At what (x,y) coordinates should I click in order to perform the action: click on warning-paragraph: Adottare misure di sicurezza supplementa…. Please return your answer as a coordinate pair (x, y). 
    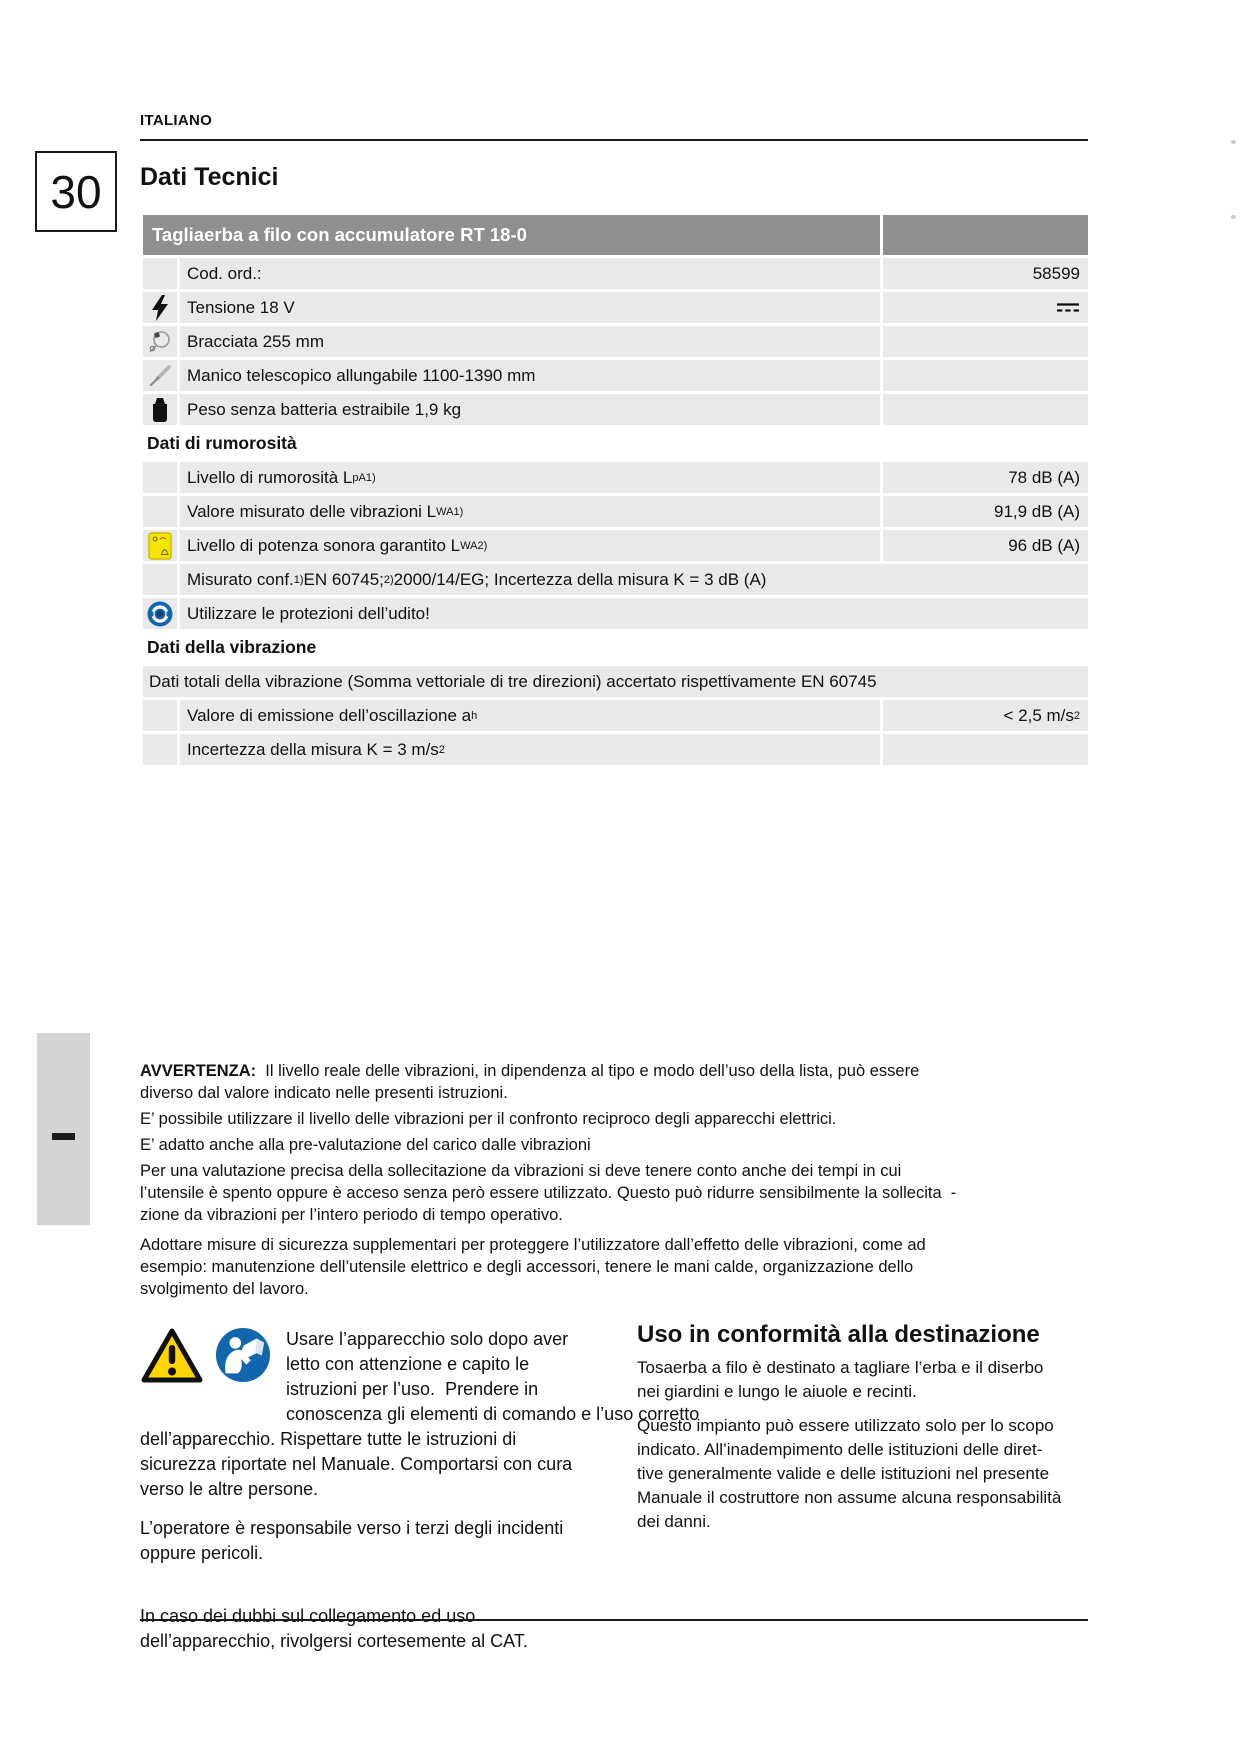
    Looking at the image, I should click on (533, 1267).